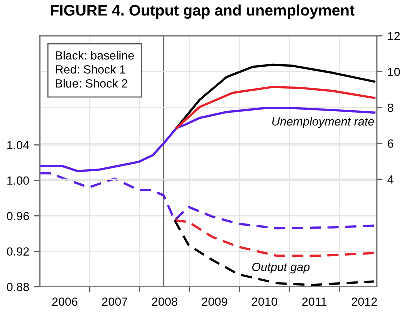  What do you see at coordinates (391, 144) in the screenshot?
I see `y2-tick-label: 6` at bounding box center [391, 144].